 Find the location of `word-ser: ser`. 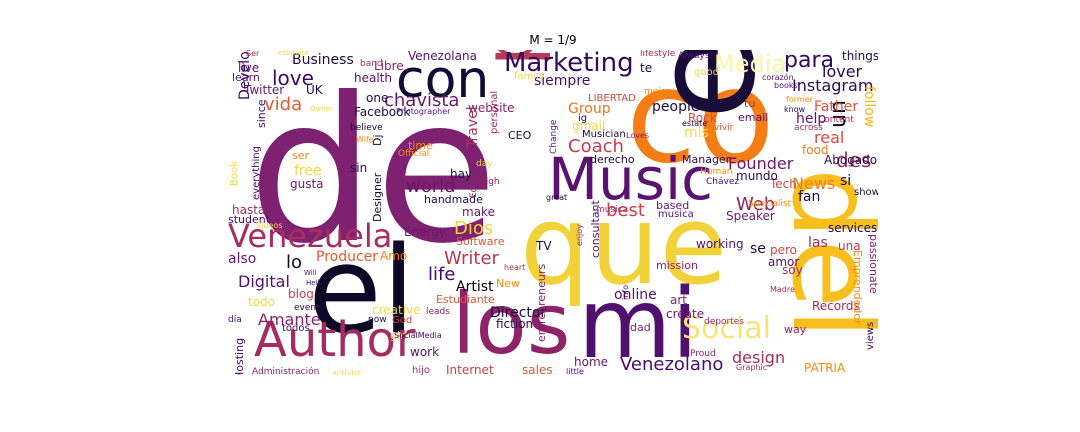

word-ser: ser is located at coordinates (301, 155).